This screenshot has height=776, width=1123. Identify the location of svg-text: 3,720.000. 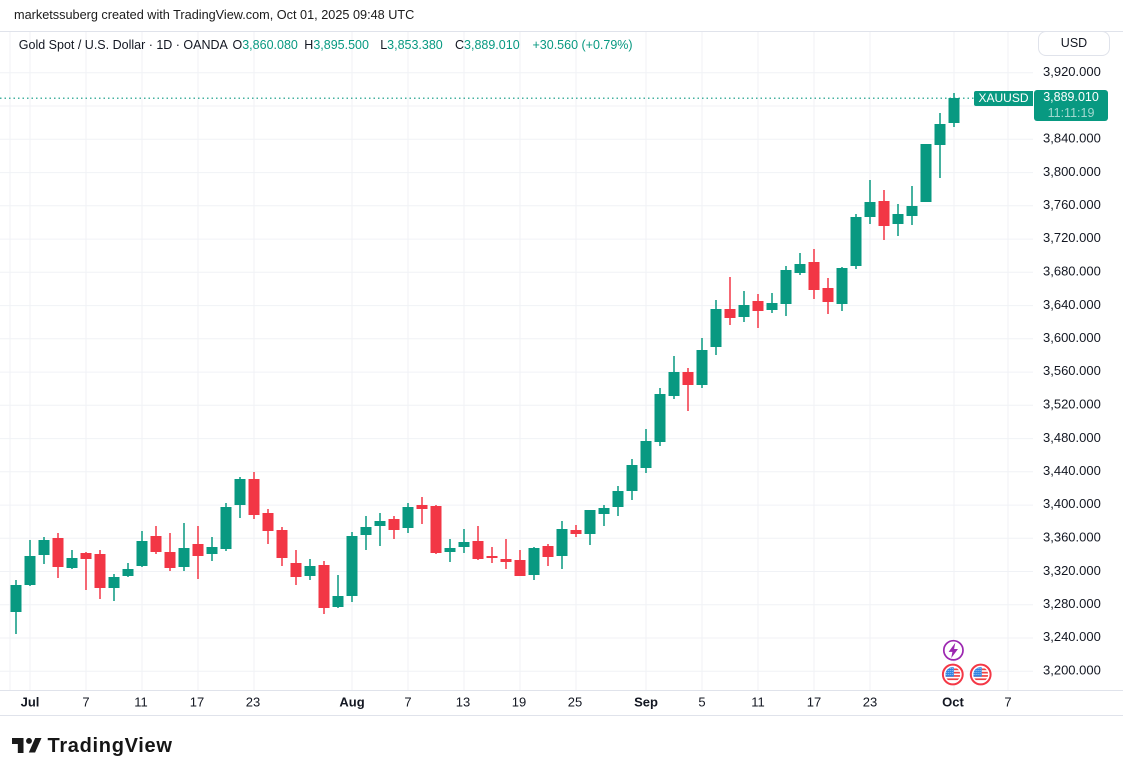
(1072, 237).